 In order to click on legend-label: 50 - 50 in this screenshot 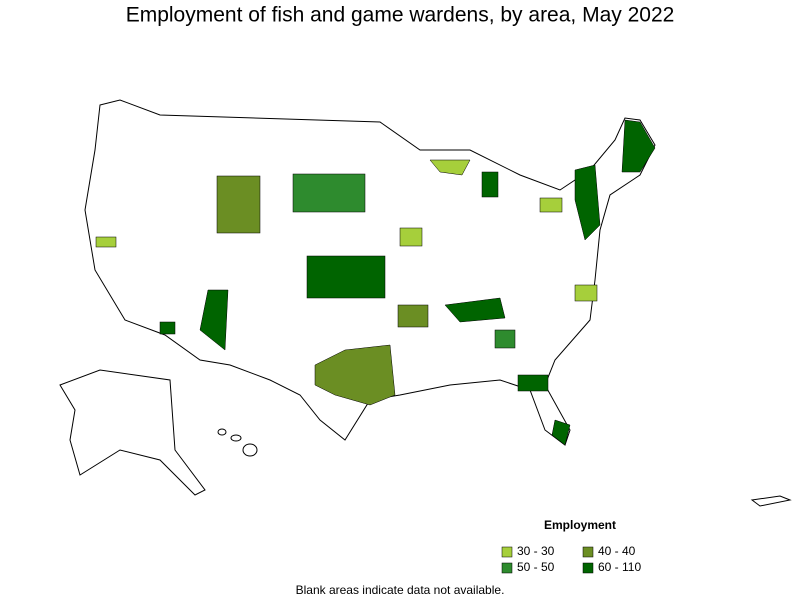, I will do `click(536, 567)`.